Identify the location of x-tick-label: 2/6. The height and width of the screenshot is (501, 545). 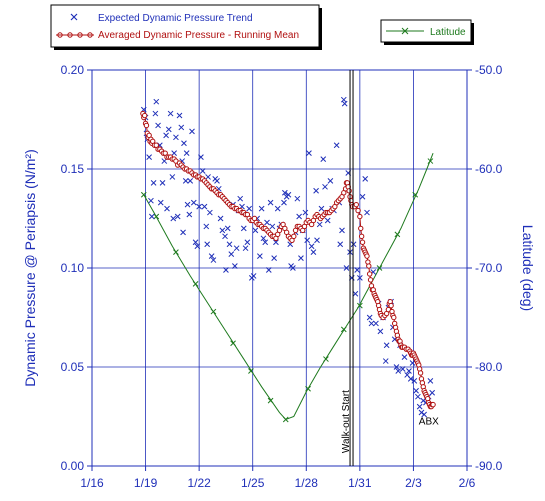
(467, 483).